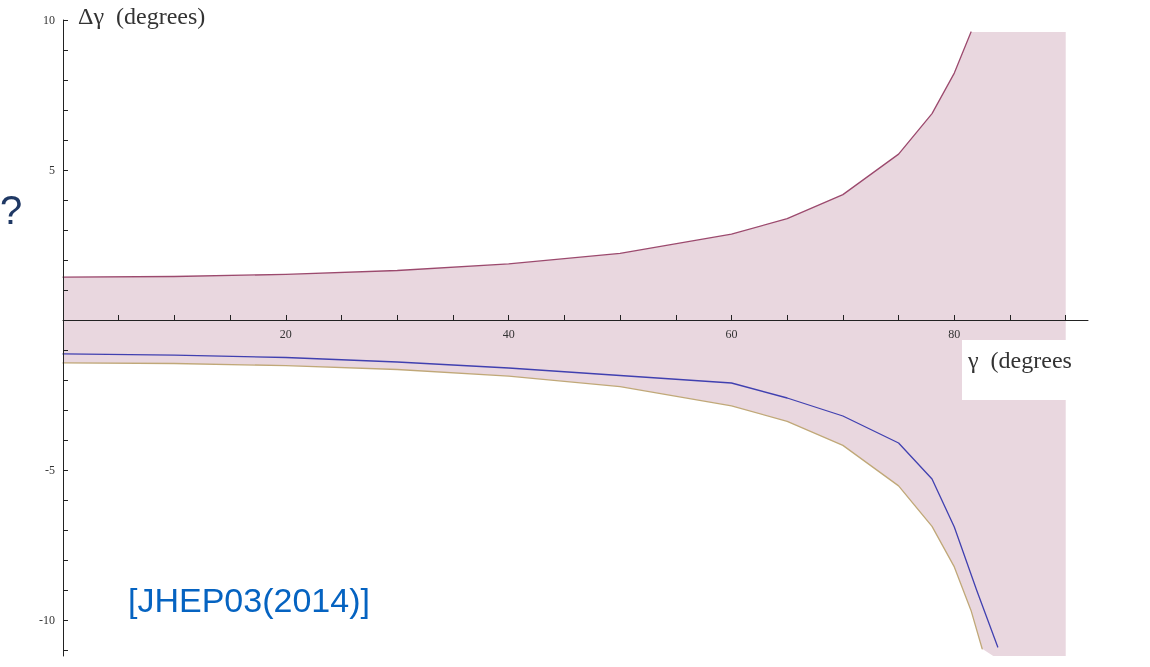  I want to click on x-tick-label: 40, so click(508, 334).